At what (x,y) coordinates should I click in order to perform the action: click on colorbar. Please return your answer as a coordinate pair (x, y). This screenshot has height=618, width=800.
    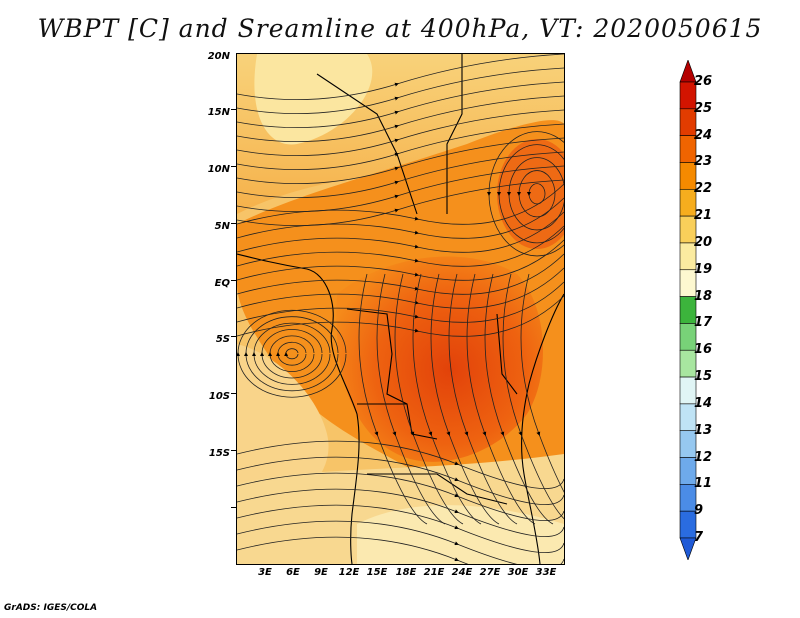
    Looking at the image, I should click on (688, 310).